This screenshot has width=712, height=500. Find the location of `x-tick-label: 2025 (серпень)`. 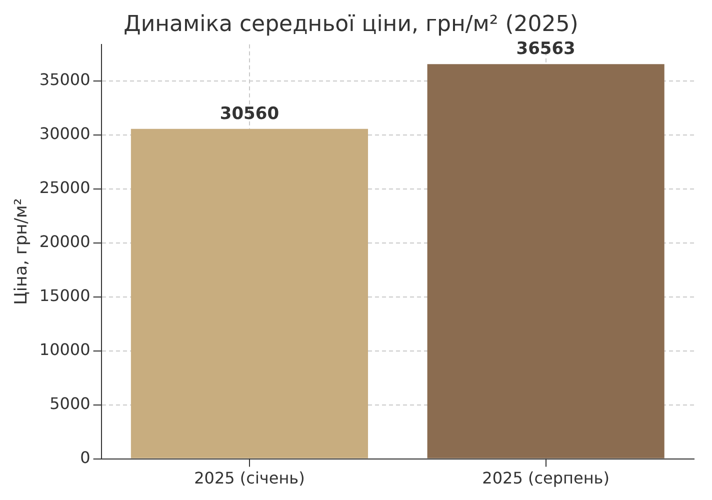

x-tick-label: 2025 (серпень) is located at coordinates (546, 478).